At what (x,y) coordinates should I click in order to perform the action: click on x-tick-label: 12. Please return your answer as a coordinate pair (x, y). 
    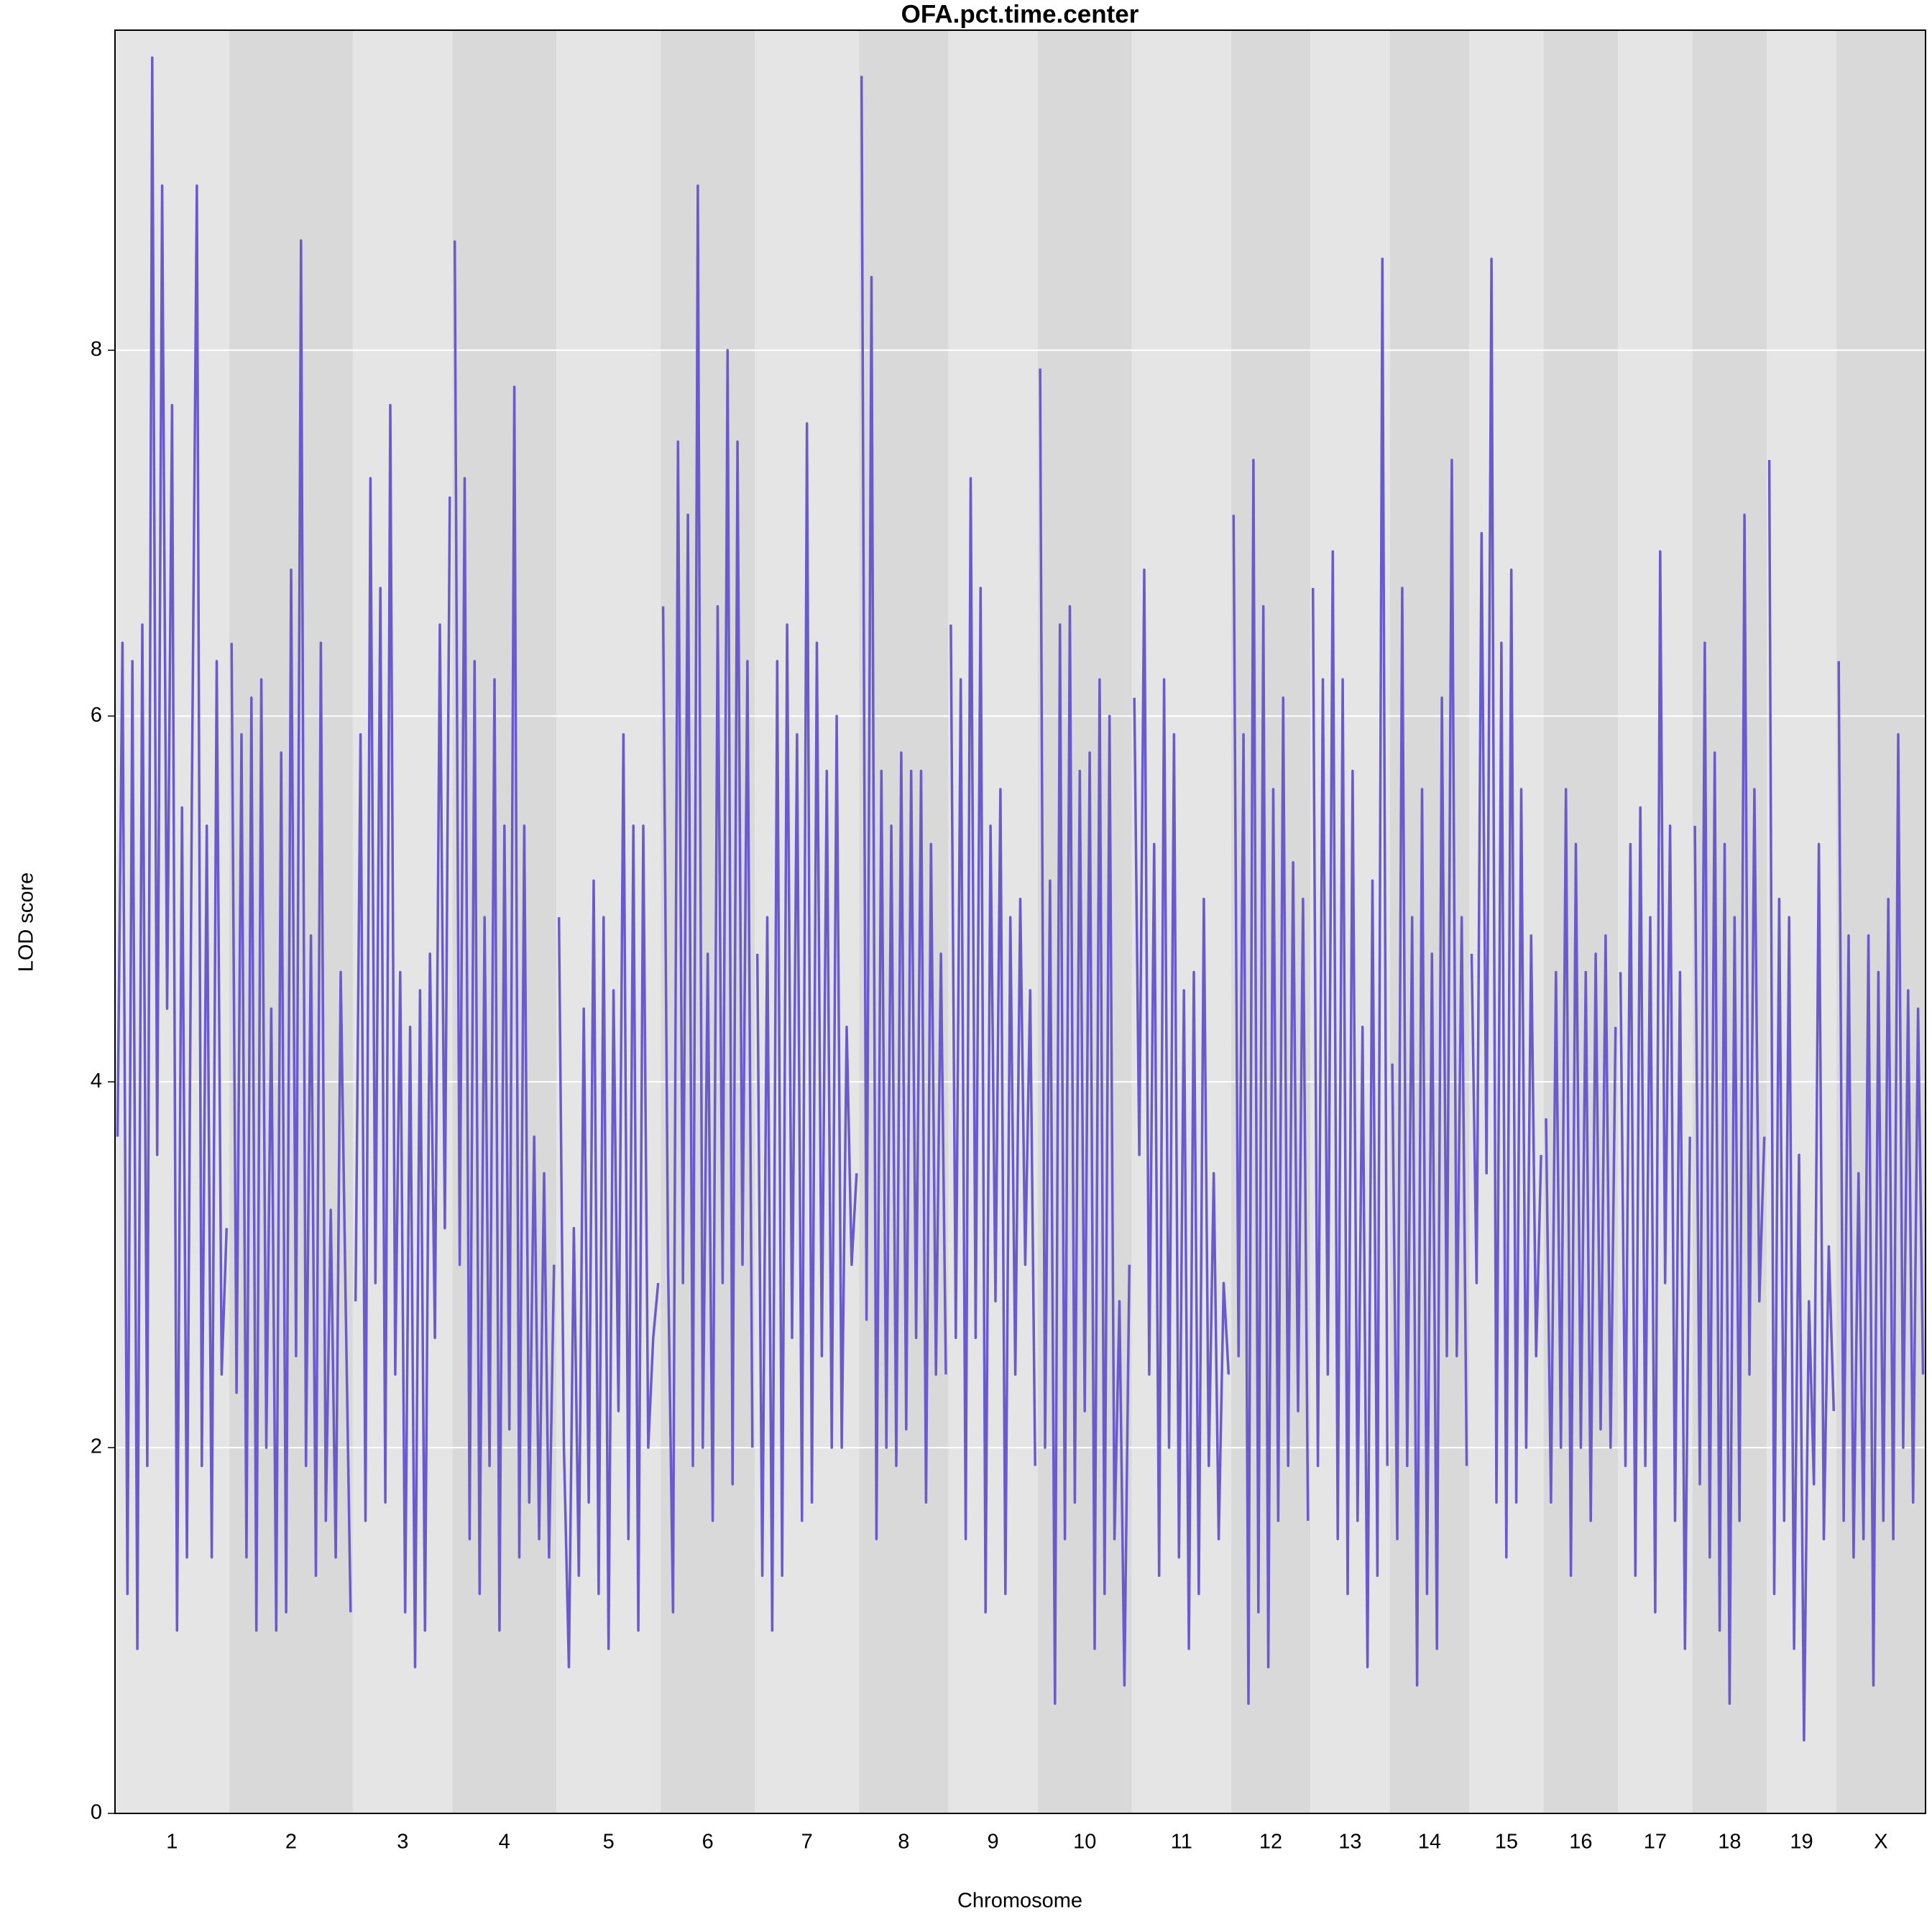
    Looking at the image, I should click on (1270, 1842).